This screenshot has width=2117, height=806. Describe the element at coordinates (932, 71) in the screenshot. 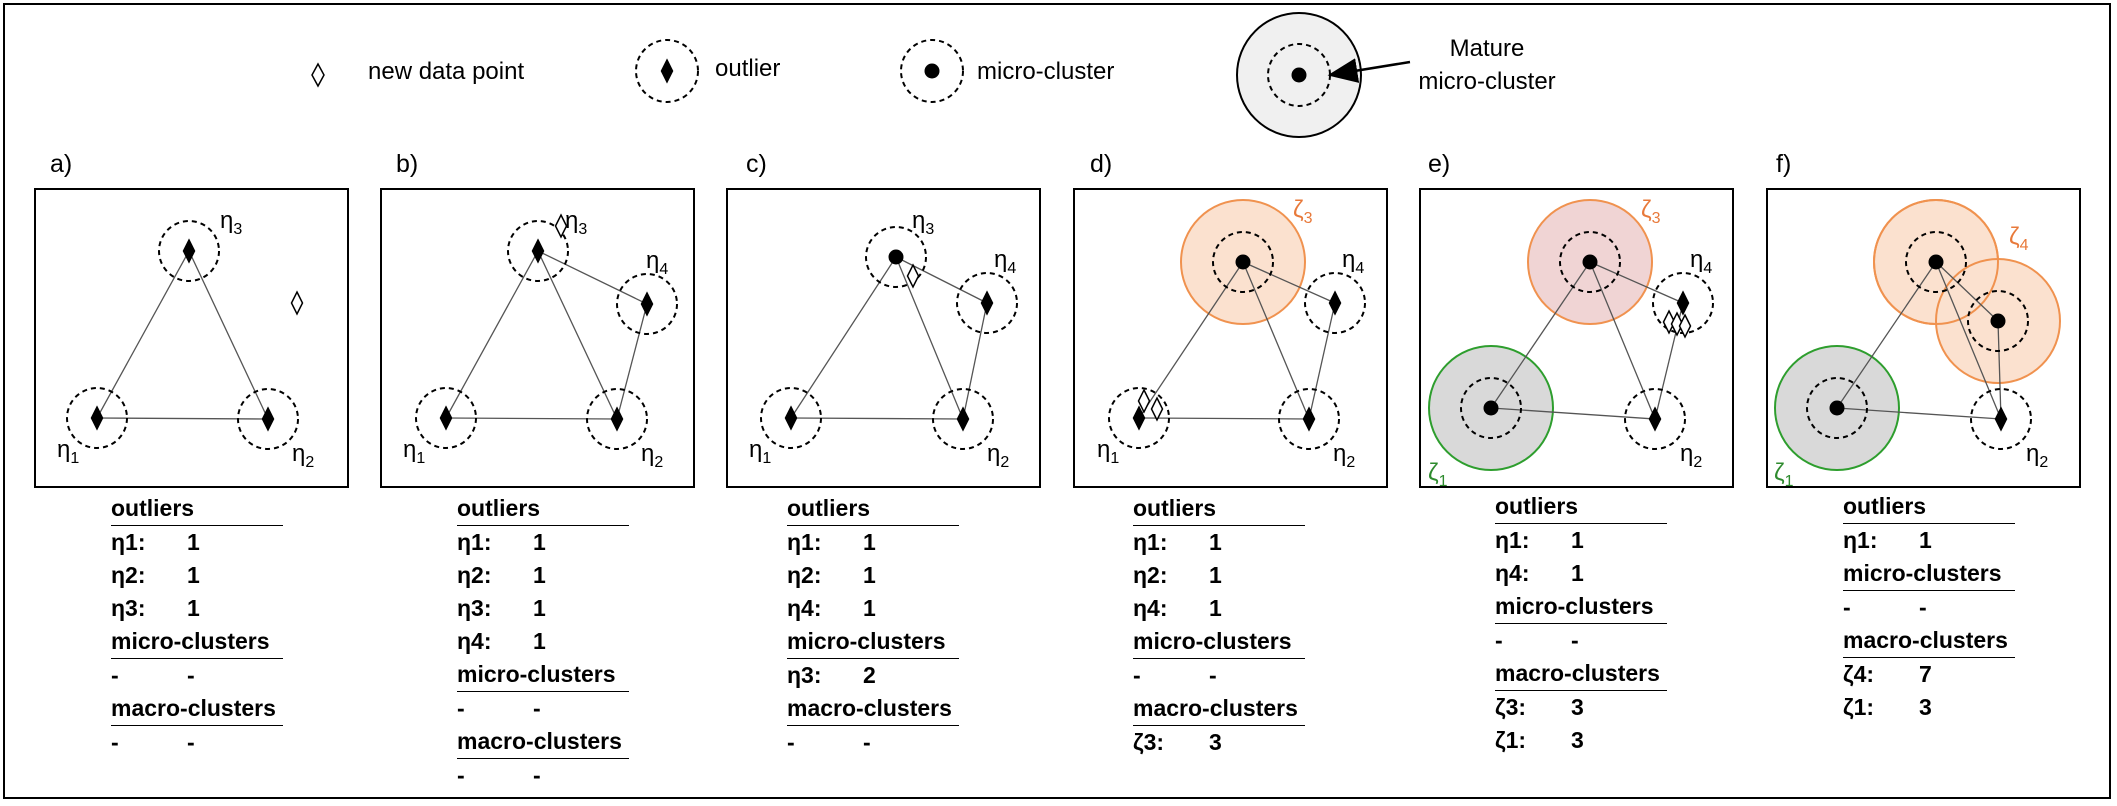

I see `legend-micro-cluster-icon` at that location.